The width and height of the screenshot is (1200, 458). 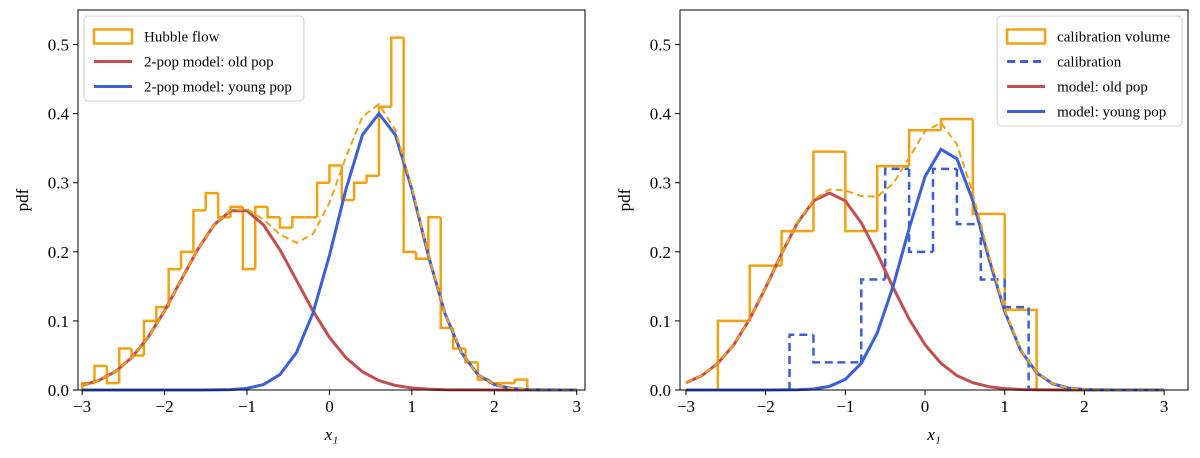 What do you see at coordinates (209, 63) in the screenshot?
I see `legend-label: 2-pop model: old pop` at bounding box center [209, 63].